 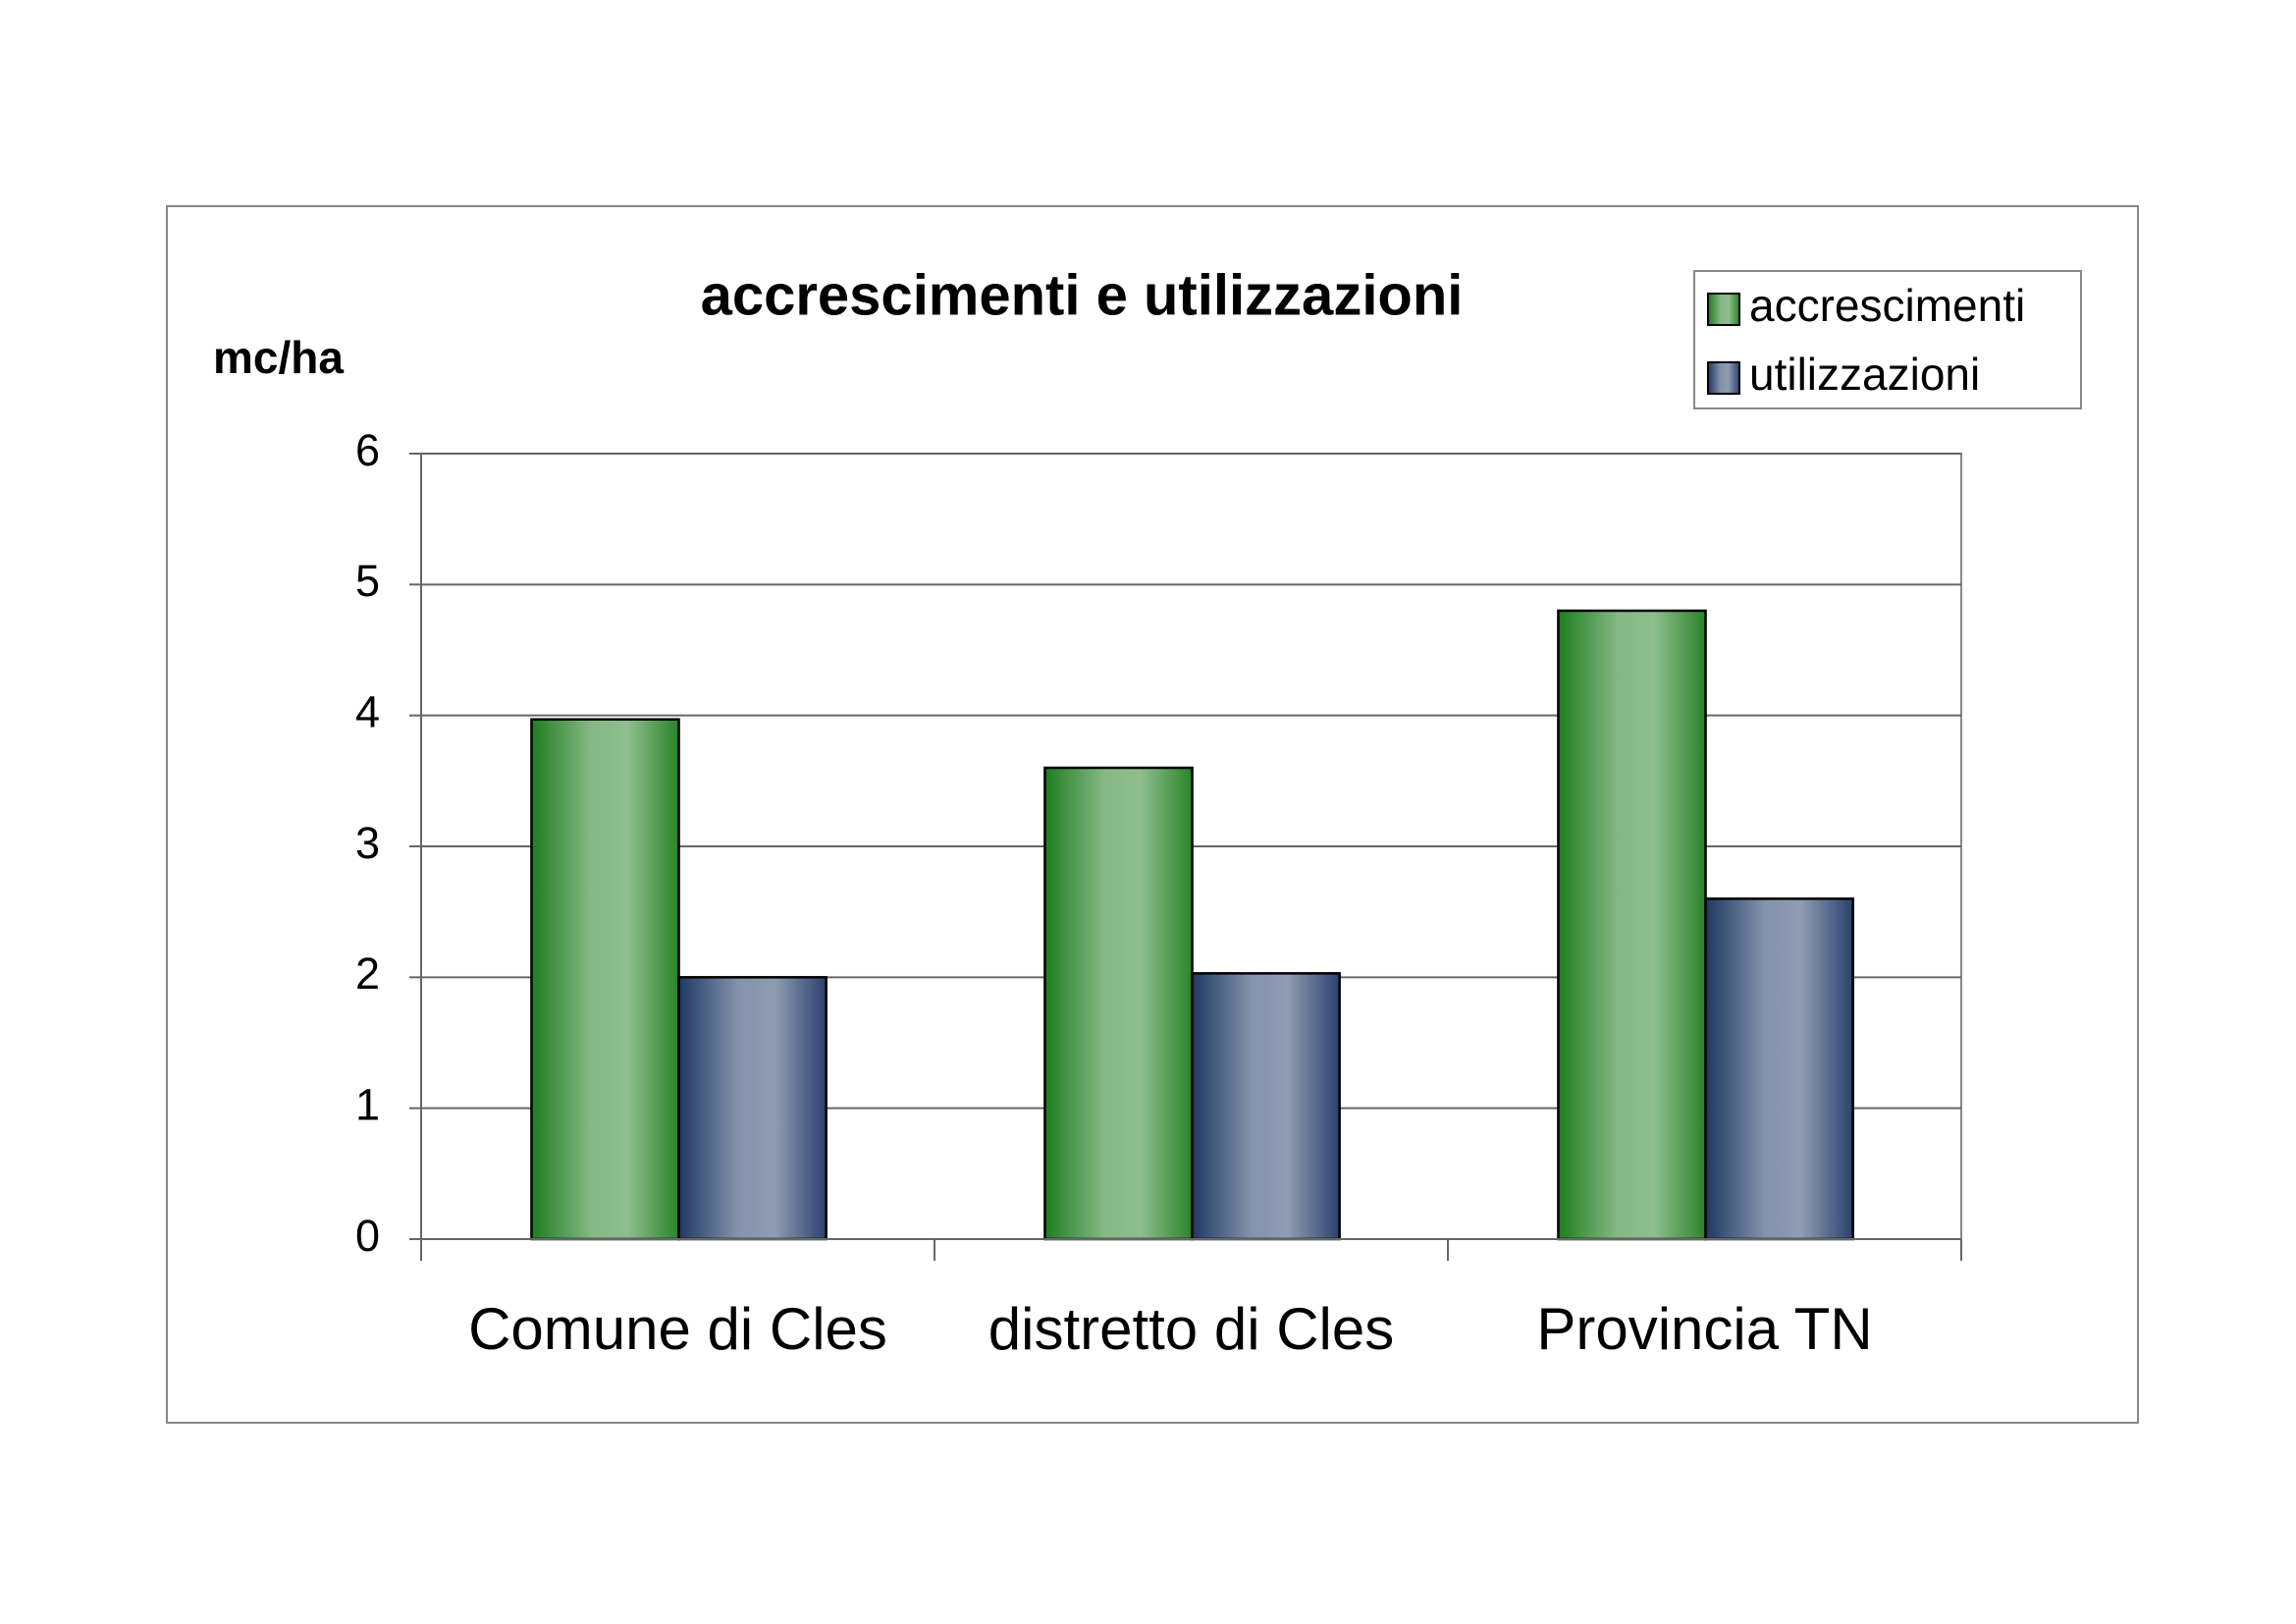 I want to click on legend-box, so click(x=1887, y=339).